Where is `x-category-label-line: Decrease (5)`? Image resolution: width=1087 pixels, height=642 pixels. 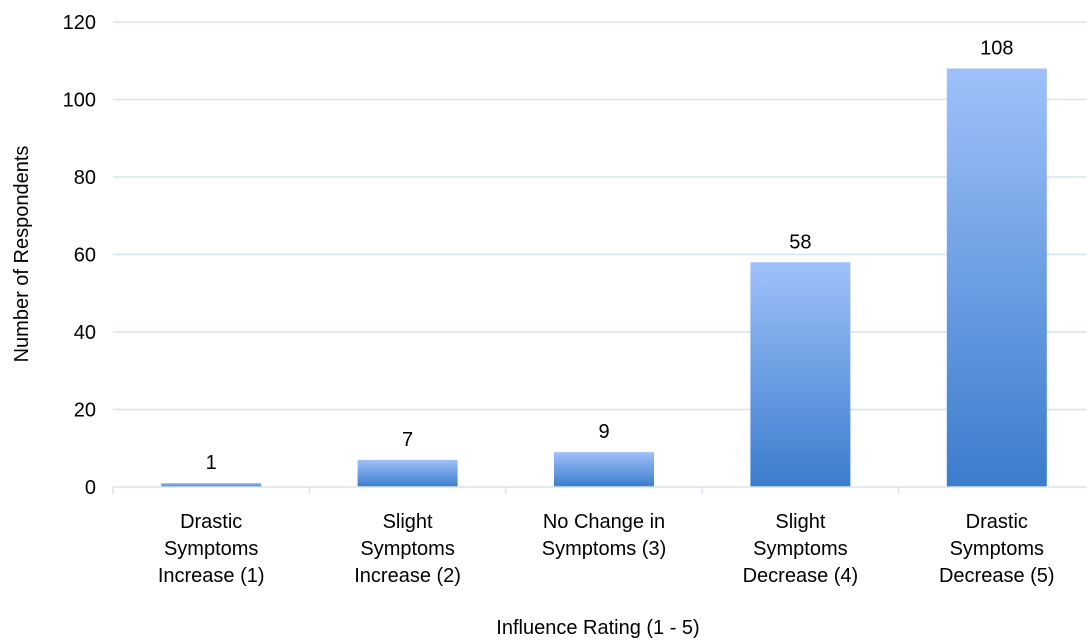
x-category-label-line: Decrease (5) is located at coordinates (997, 576).